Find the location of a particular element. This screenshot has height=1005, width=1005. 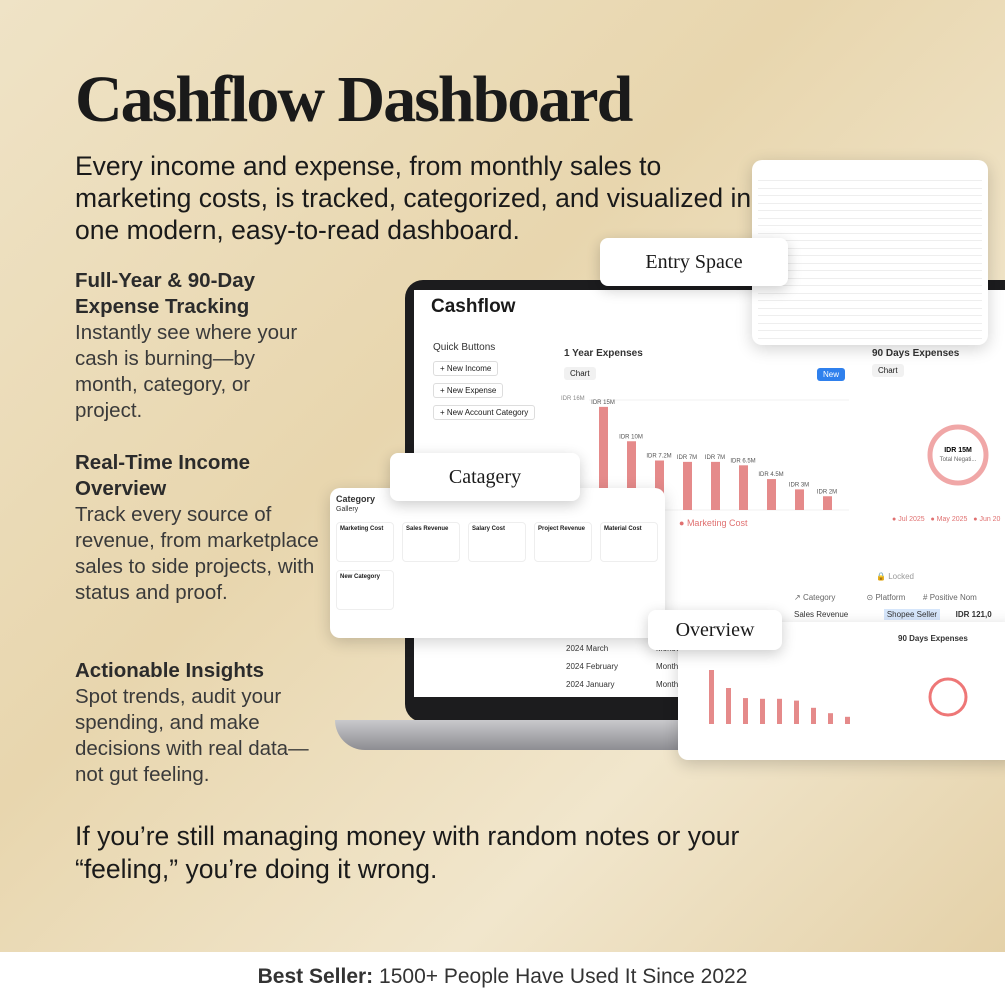

category-card: Material Cost is located at coordinates (629, 542).